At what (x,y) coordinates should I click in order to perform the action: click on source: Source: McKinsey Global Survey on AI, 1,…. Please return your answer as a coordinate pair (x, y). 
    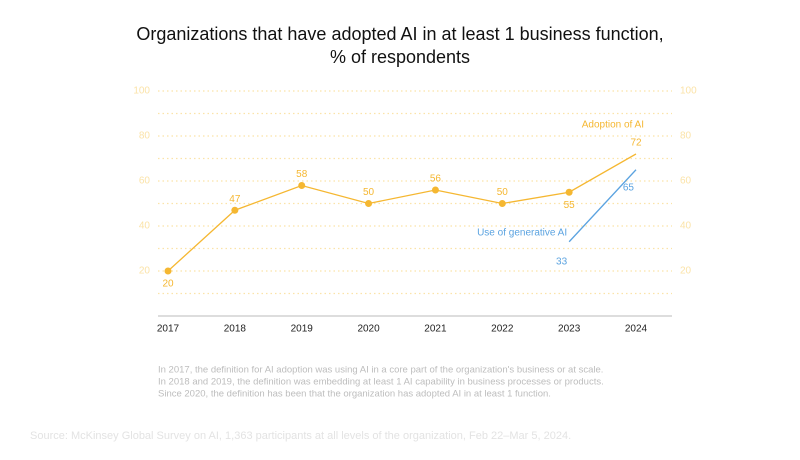
    Looking at the image, I should click on (300, 436).